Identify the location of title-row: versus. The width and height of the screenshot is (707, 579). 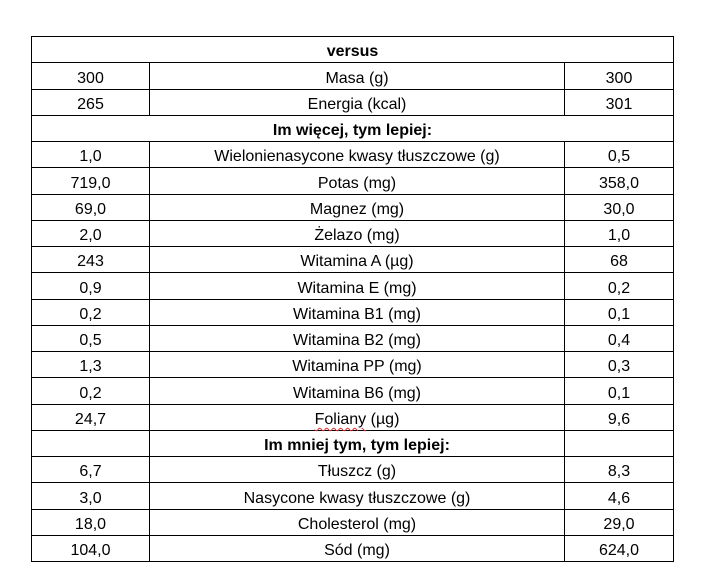
(352, 49).